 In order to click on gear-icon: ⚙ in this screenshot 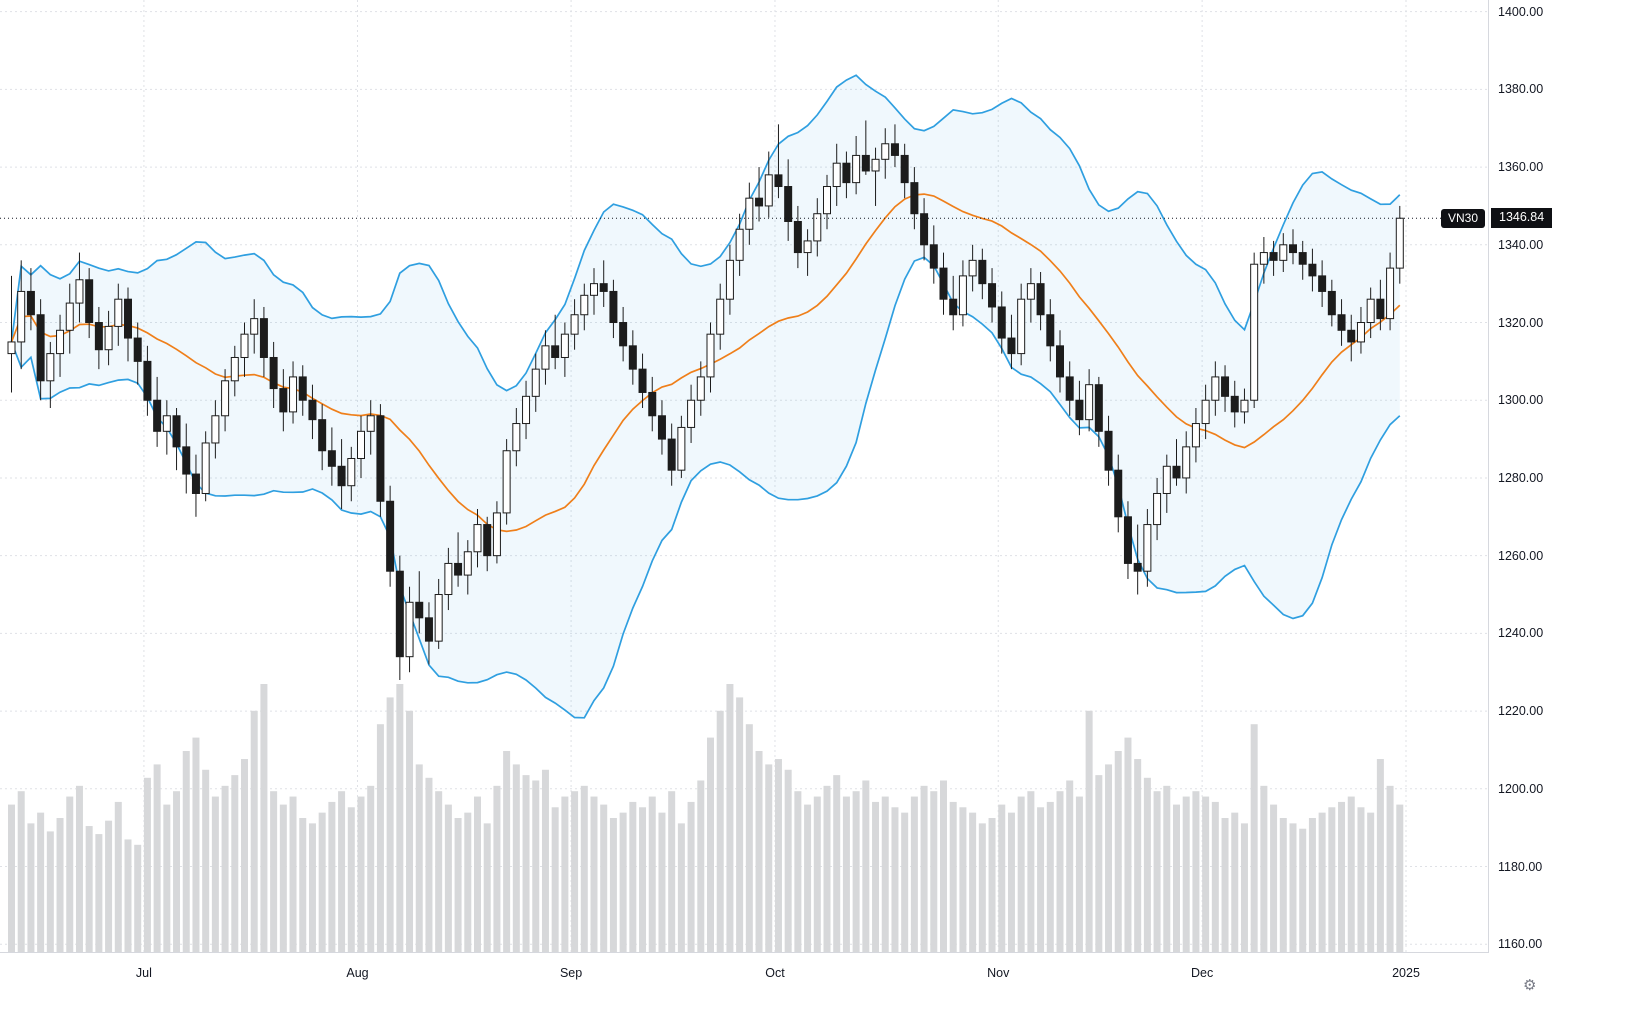, I will do `click(1530, 985)`.